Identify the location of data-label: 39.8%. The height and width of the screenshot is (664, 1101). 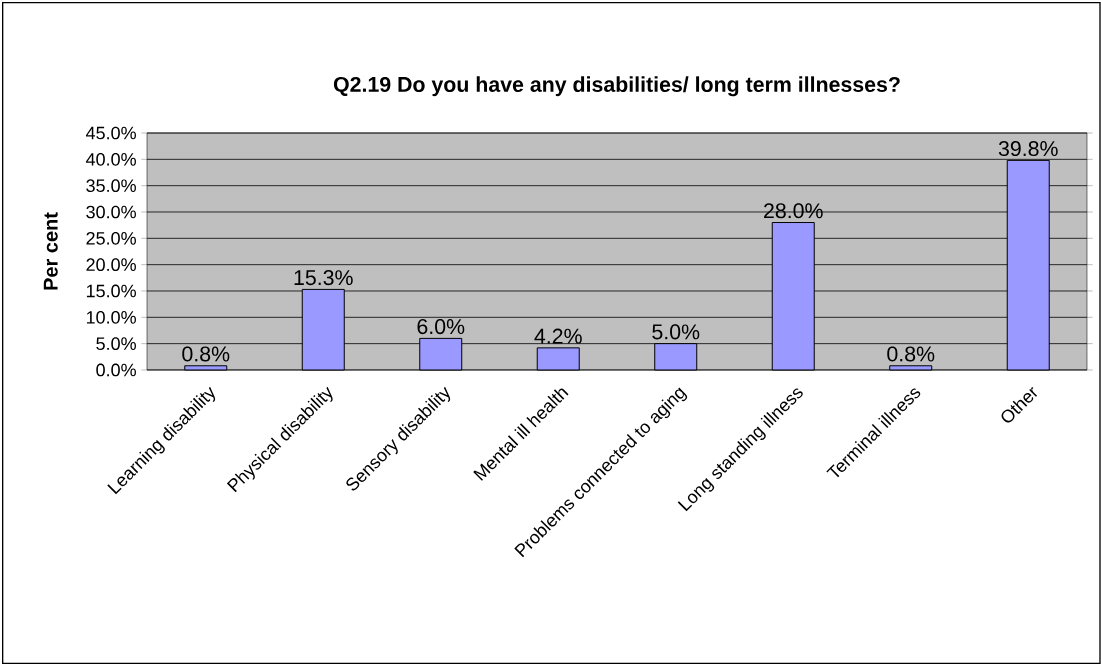
(1028, 149).